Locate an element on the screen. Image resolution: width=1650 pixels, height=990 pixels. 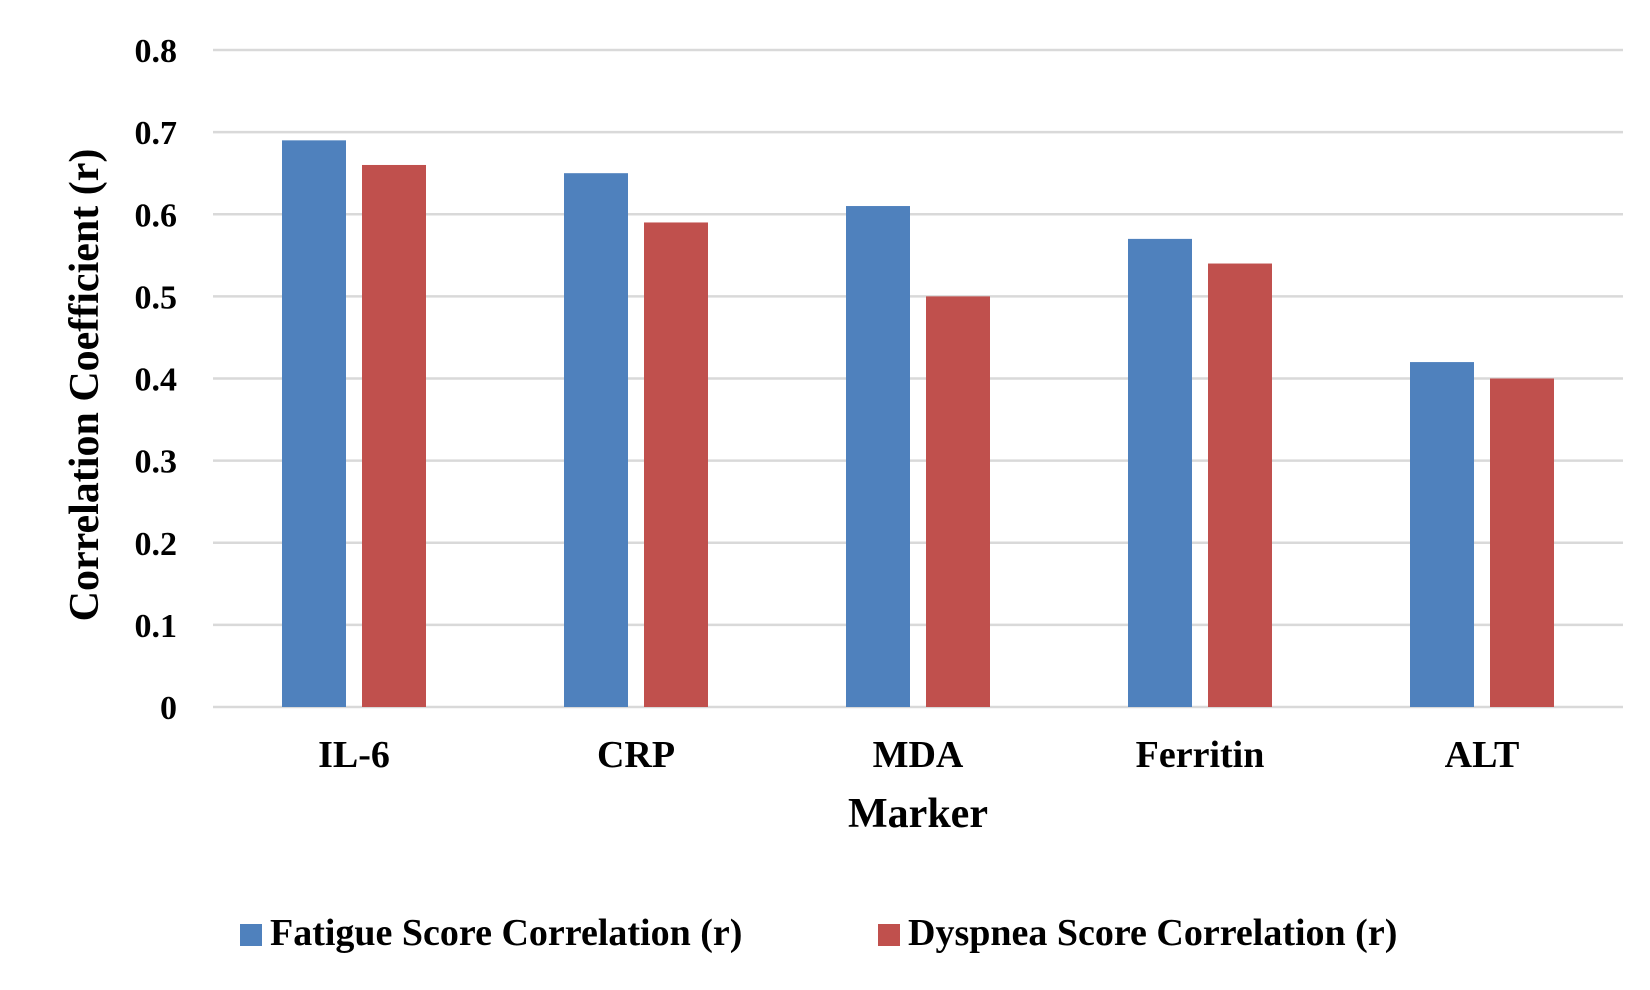
y-axis-ticks: 0 0.1 0.2 0.3 0.4 0.5 0.6 0.7 0.8 is located at coordinates (156, 380).